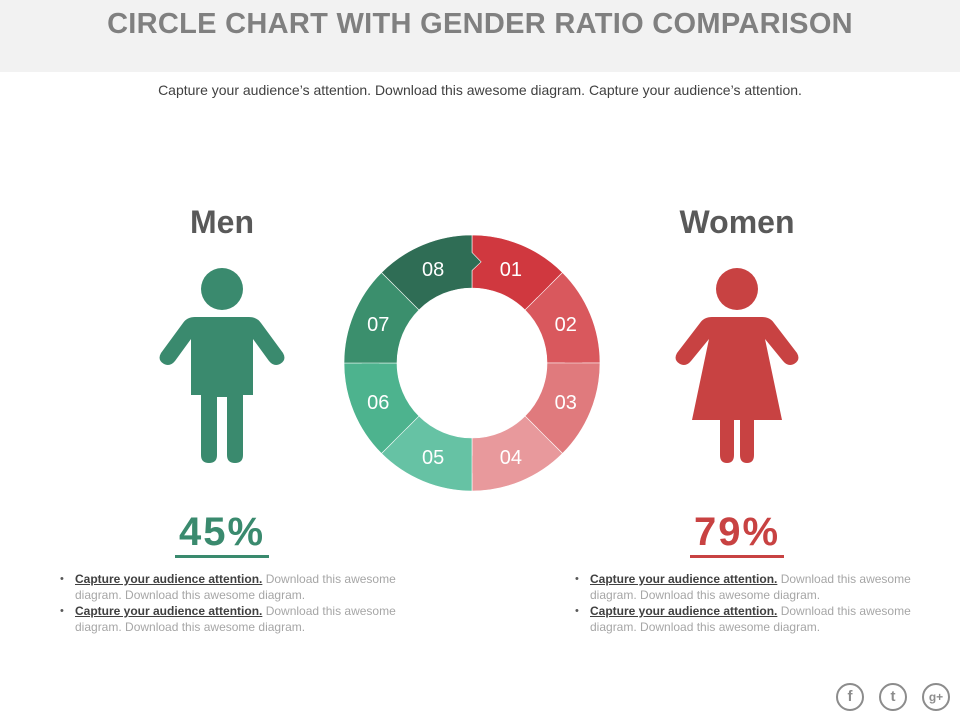 The width and height of the screenshot is (960, 720). Describe the element at coordinates (850, 697) in the screenshot. I see `facebook-icon: f` at that location.